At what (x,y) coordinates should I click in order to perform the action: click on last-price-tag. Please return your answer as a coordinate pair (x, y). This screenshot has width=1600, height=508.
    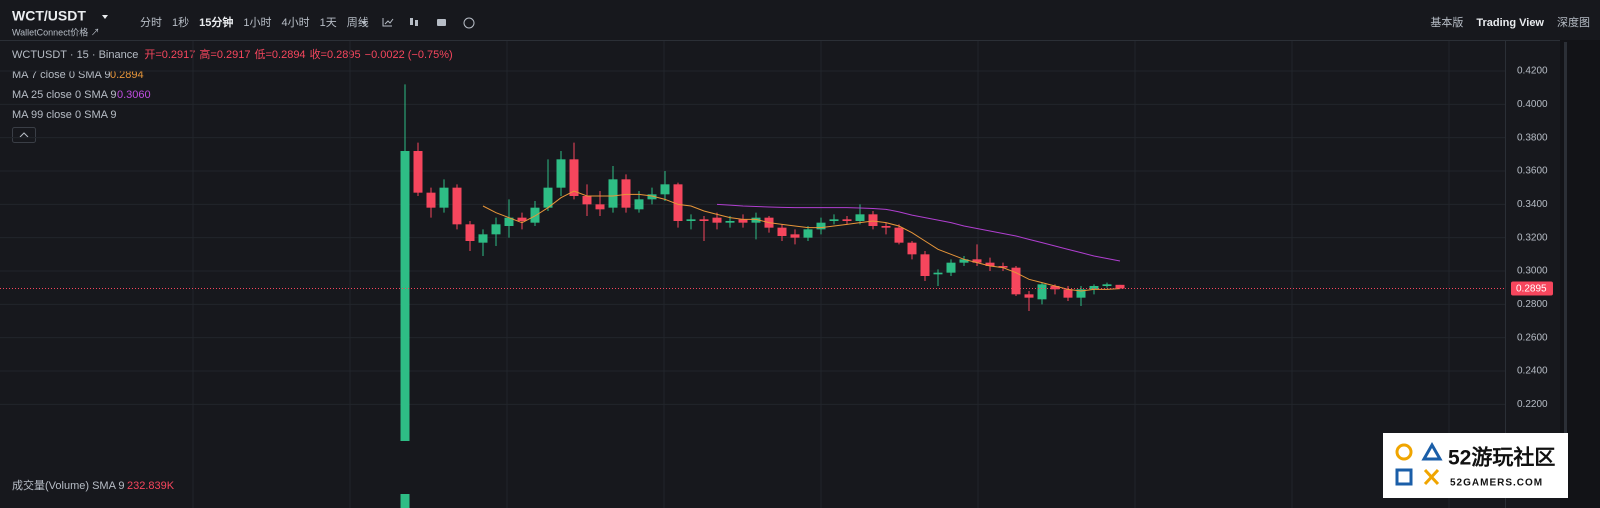
    Looking at the image, I should click on (1532, 288).